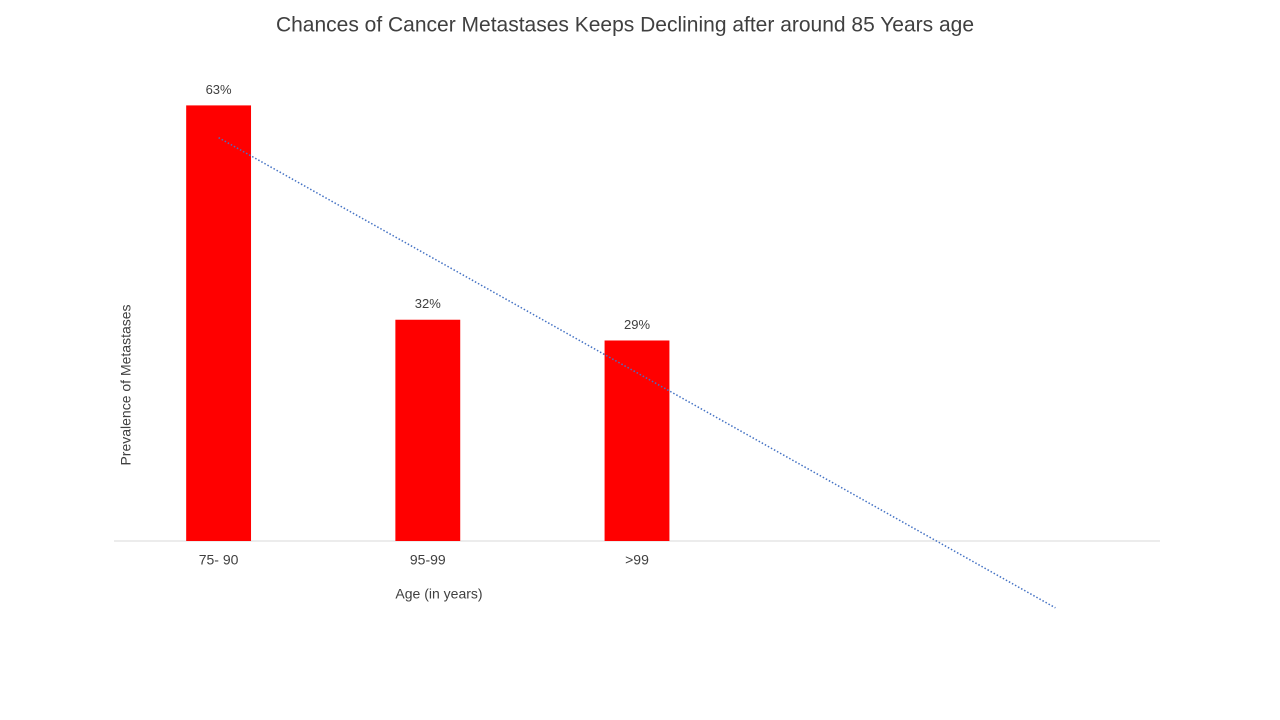  Describe the element at coordinates (219, 560) in the screenshot. I see `x-tick-label: 75- 90` at that location.